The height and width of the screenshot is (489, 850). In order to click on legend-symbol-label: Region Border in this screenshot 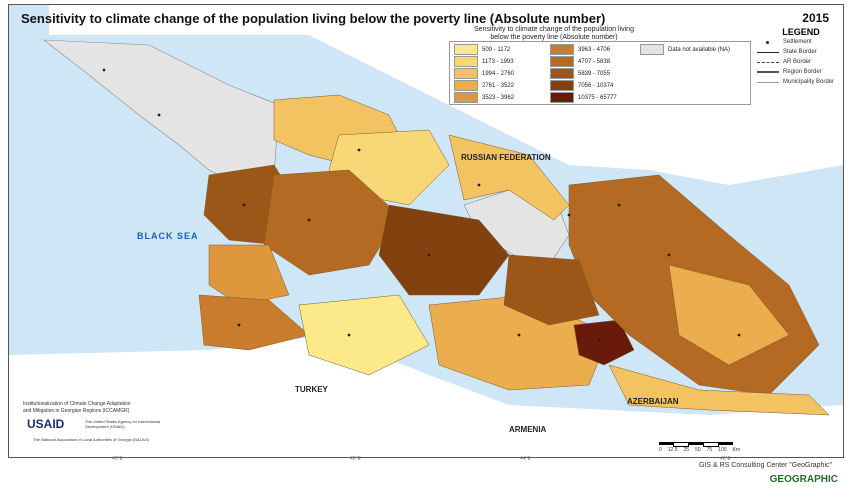, I will do `click(802, 72)`.